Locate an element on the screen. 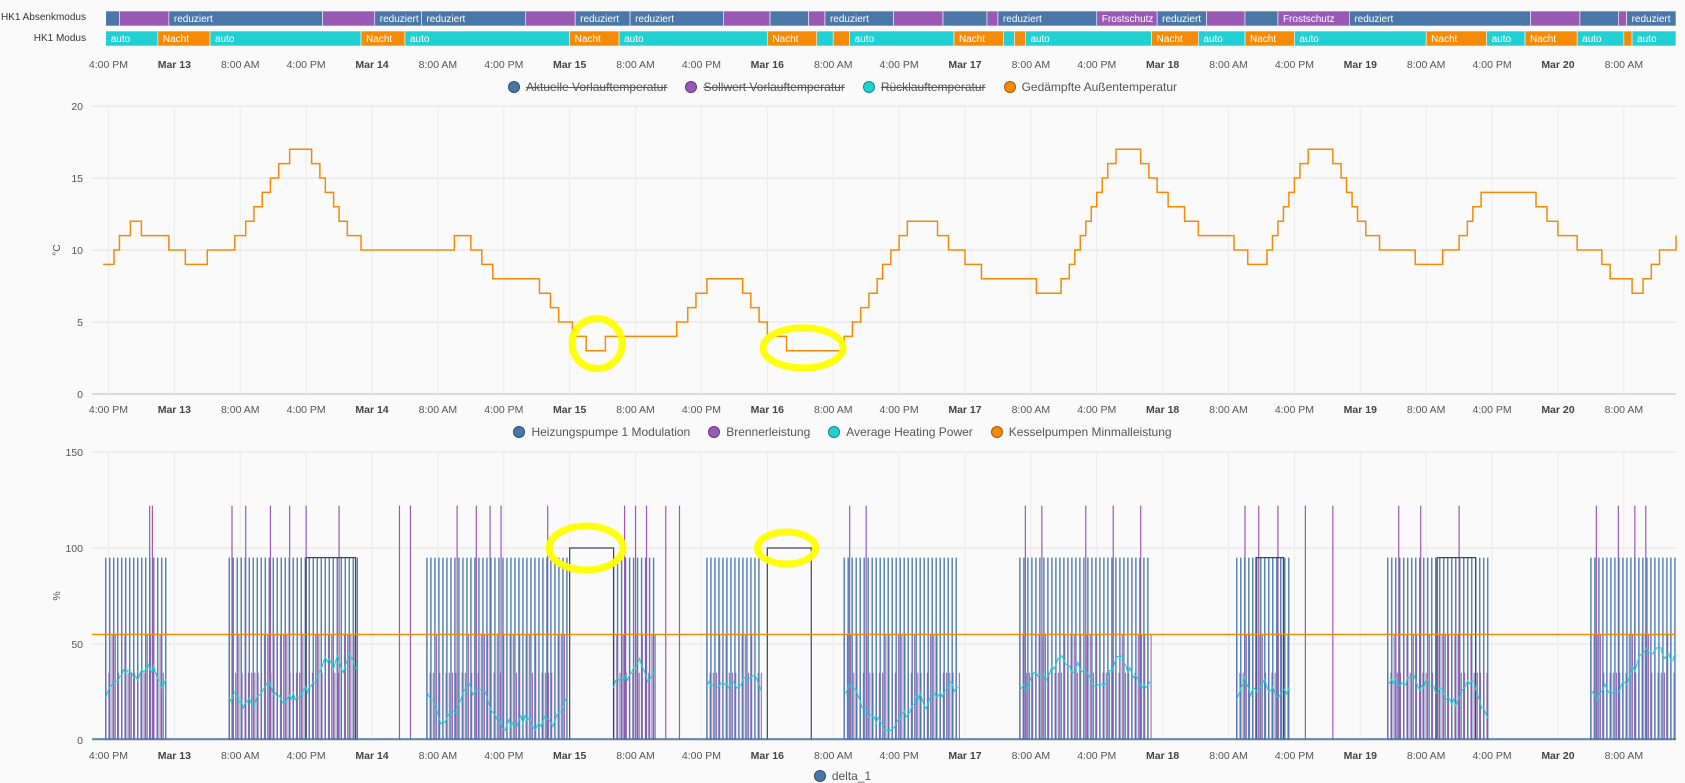 Image resolution: width=1685 pixels, height=783 pixels. legend-item-kesselpumpen: Kesselpumpen Minmalleistung is located at coordinates (1081, 432).